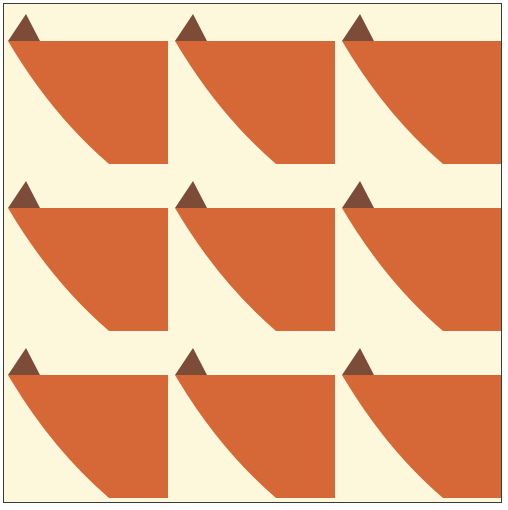 The width and height of the screenshot is (508, 510). I want to click on tile-r3-c2, so click(255, 423).